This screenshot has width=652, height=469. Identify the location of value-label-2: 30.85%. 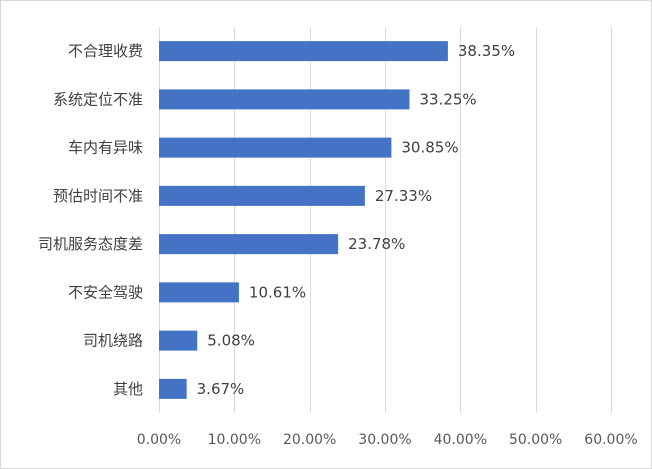
(429, 148).